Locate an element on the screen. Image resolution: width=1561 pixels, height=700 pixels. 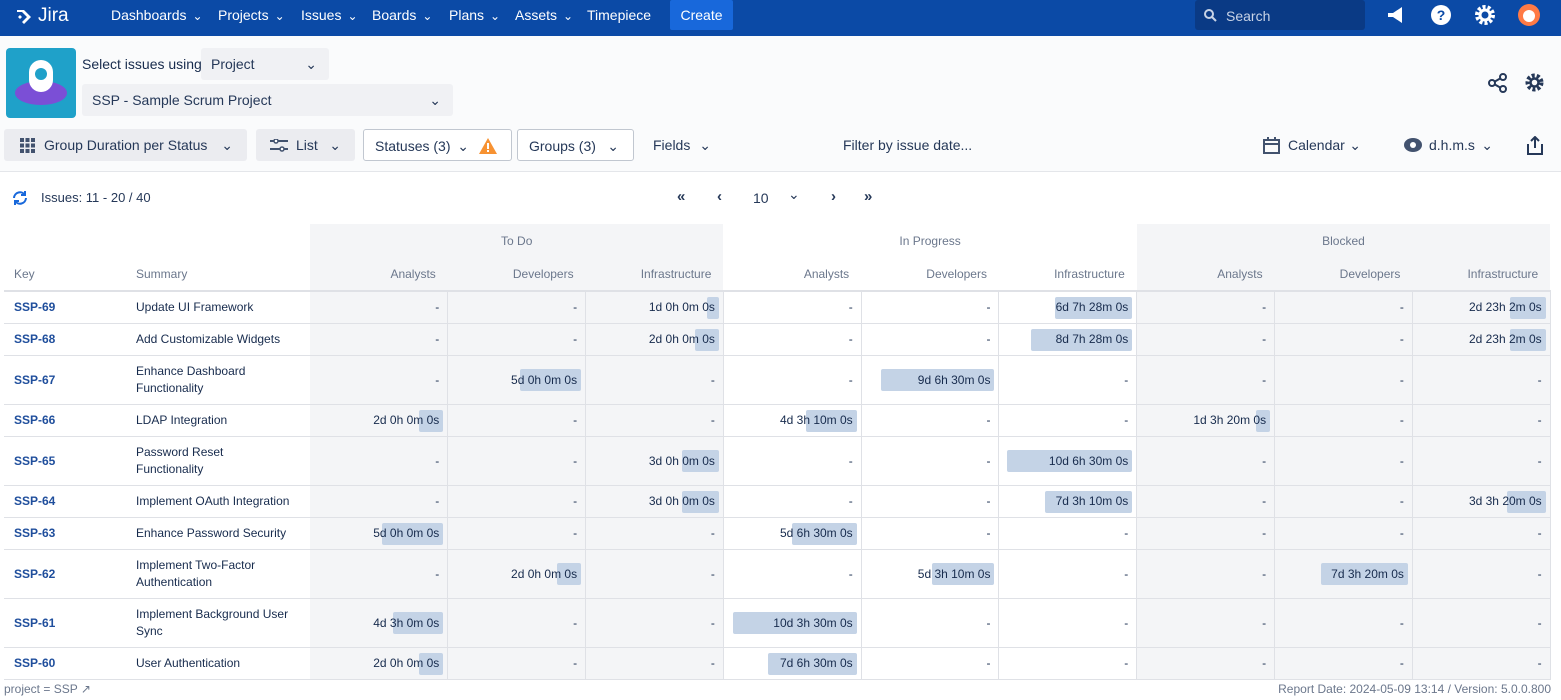
nav-item: Dashboards ⌄ is located at coordinates (157, 18).